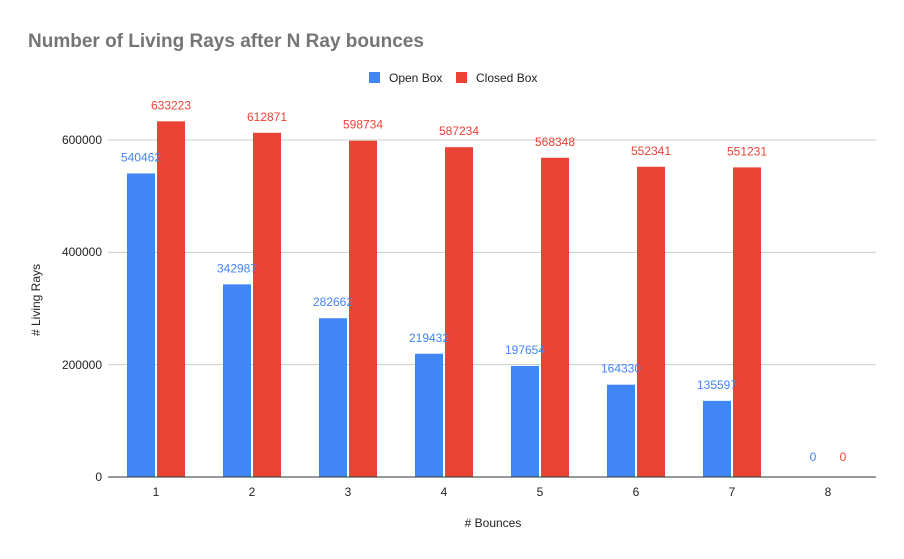 The width and height of the screenshot is (904, 559). Describe the element at coordinates (828, 492) in the screenshot. I see `x-tick-label: 8` at that location.